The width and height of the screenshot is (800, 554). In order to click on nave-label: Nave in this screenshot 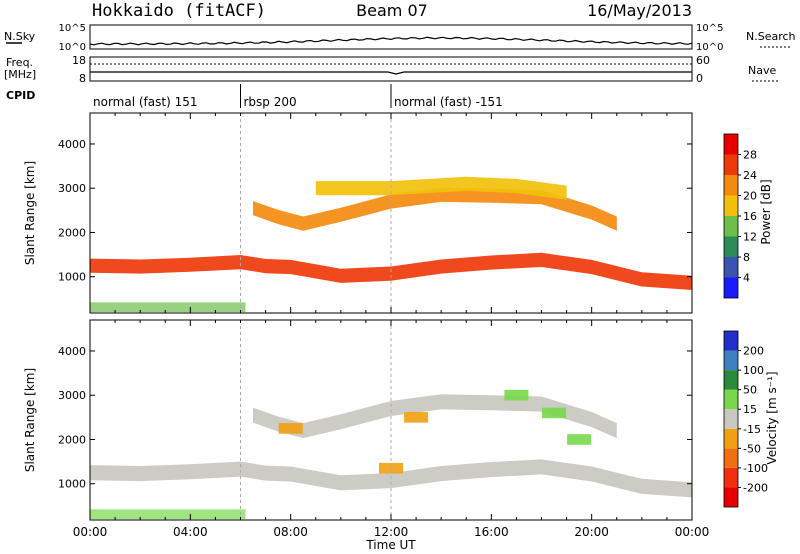, I will do `click(762, 70)`.